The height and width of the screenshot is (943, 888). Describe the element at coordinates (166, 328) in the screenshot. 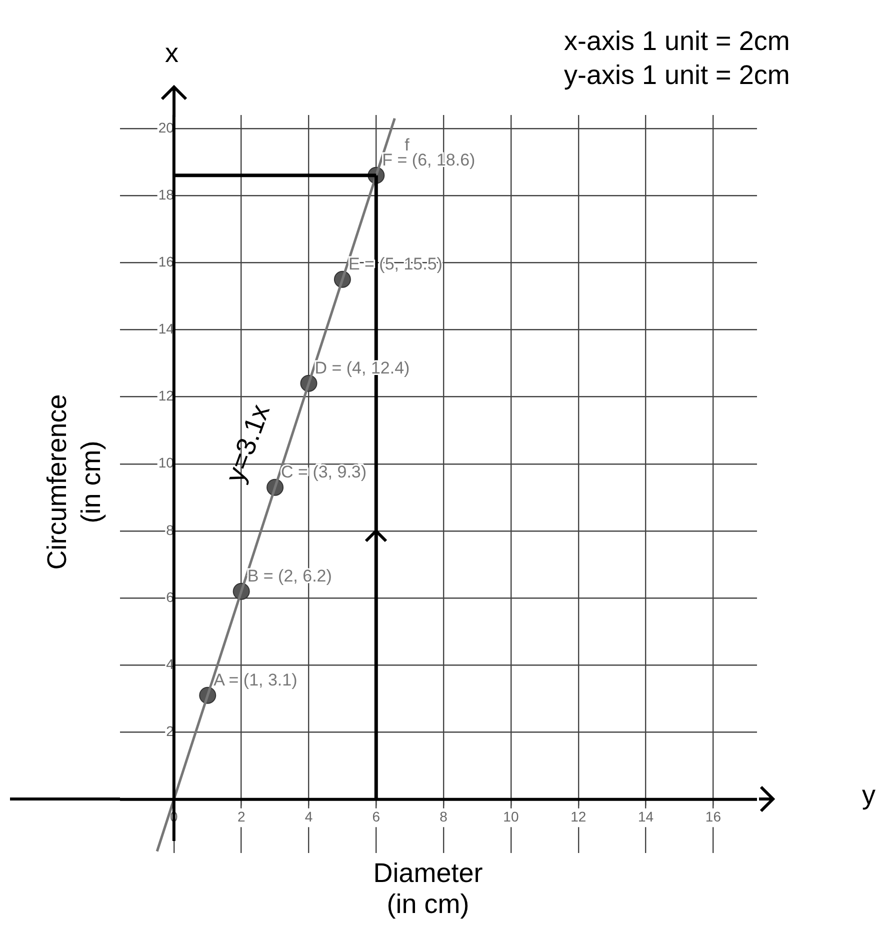

I see `y-tick-label: 14` at that location.